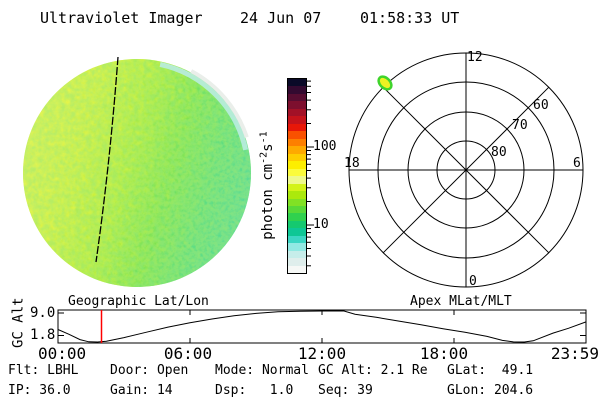 This screenshot has width=600, height=400. Describe the element at coordinates (473, 281) in the screenshot. I see `mlt-label-0: 0` at that location.